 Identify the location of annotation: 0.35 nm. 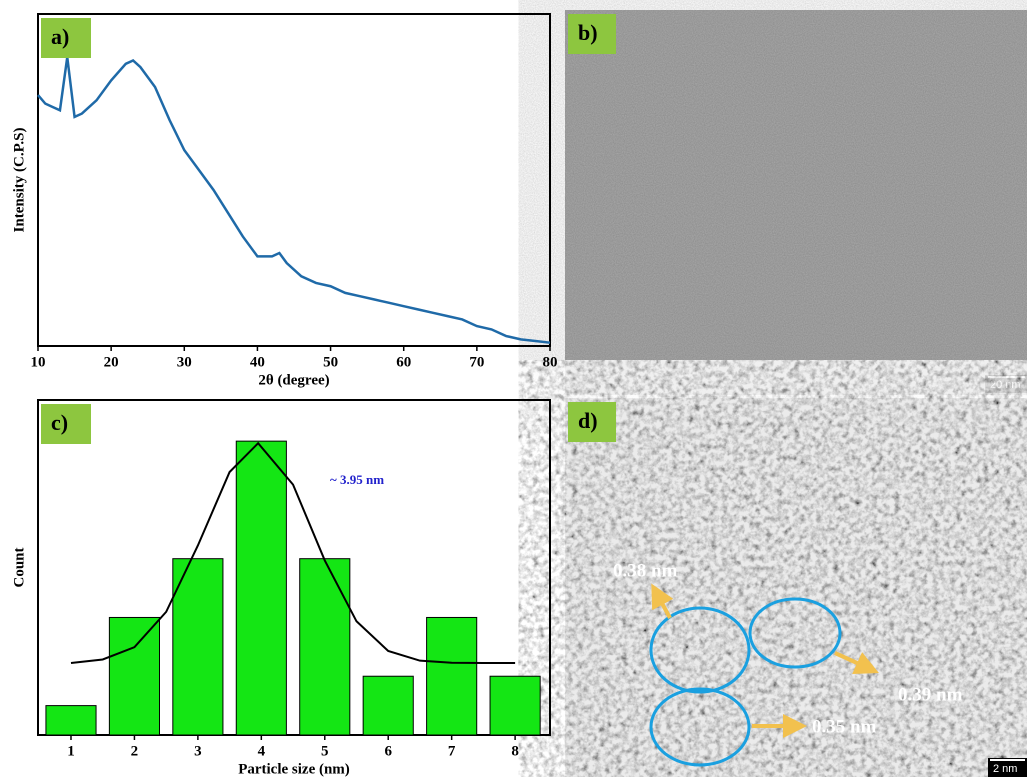
(844, 726).